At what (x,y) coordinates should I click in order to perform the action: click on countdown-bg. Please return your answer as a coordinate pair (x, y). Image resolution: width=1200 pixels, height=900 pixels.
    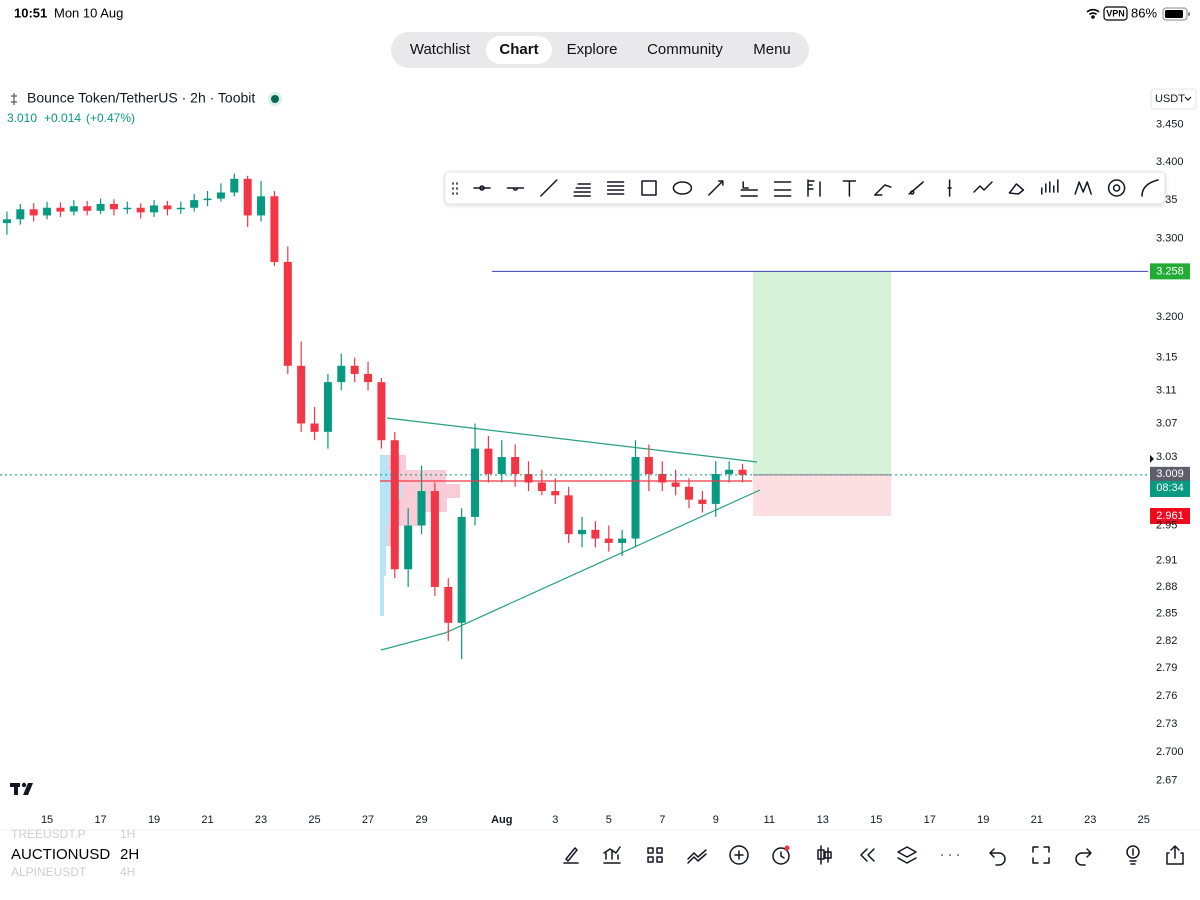
    Looking at the image, I should click on (1170, 488).